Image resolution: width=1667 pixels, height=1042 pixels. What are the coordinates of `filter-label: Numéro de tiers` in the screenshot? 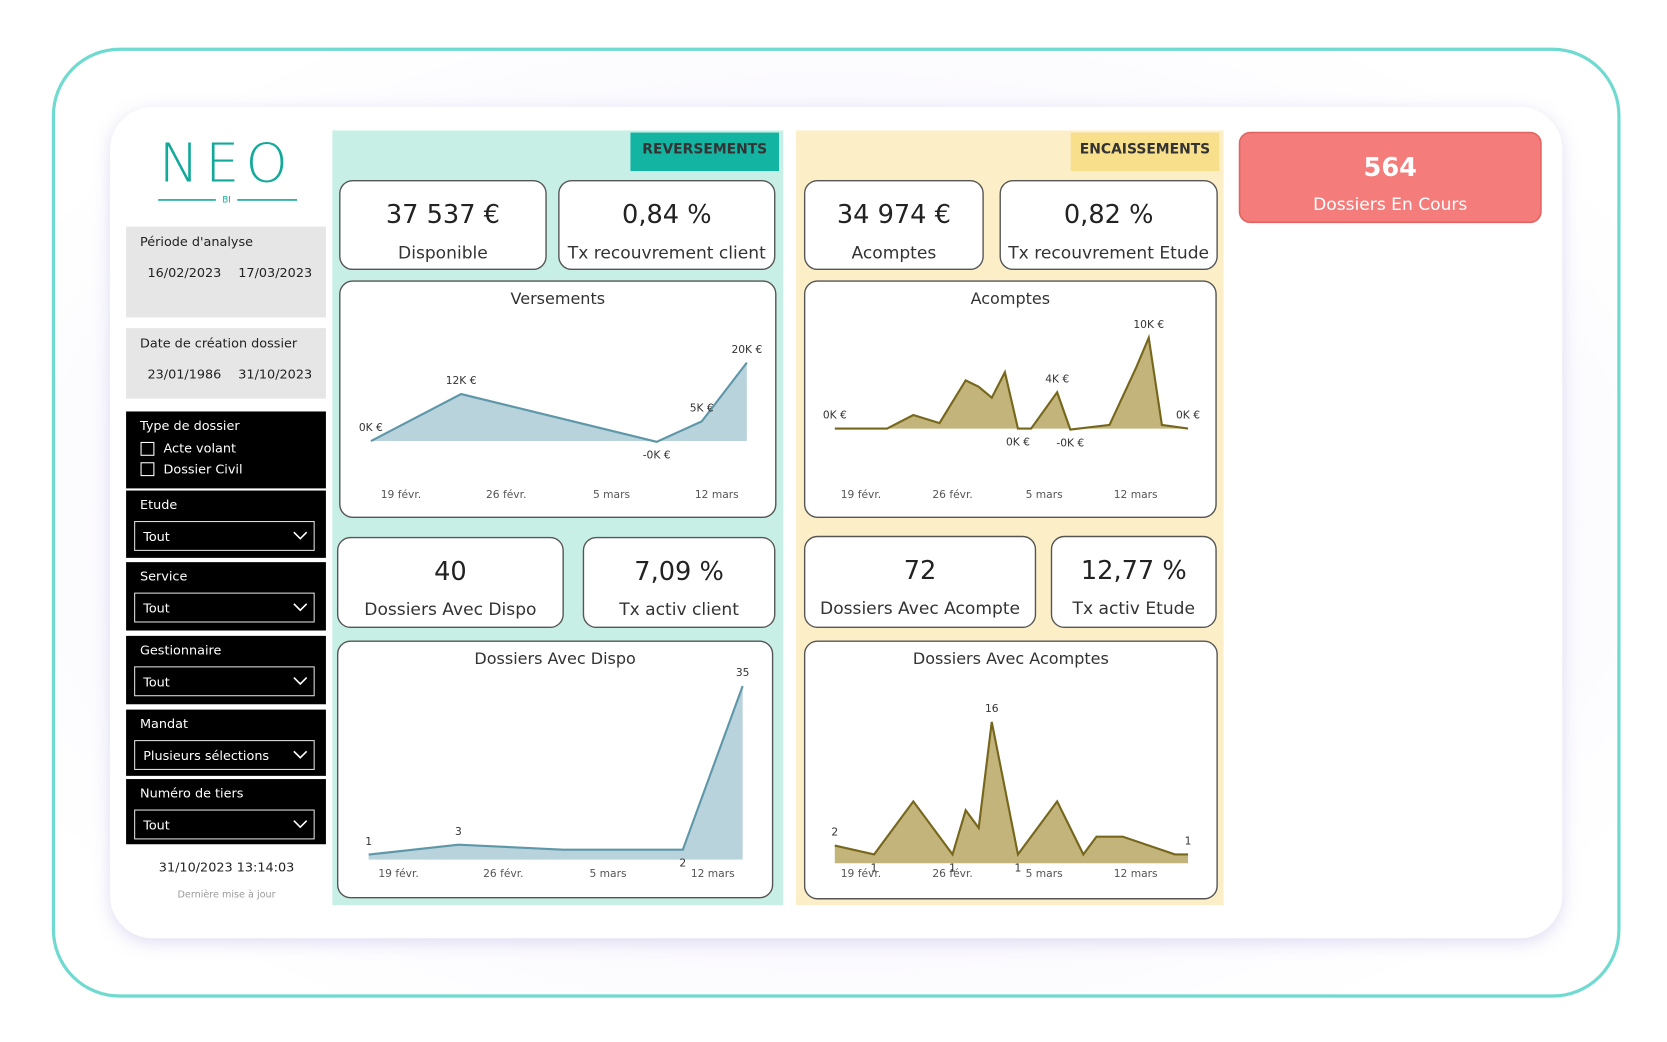 It's located at (192, 794).